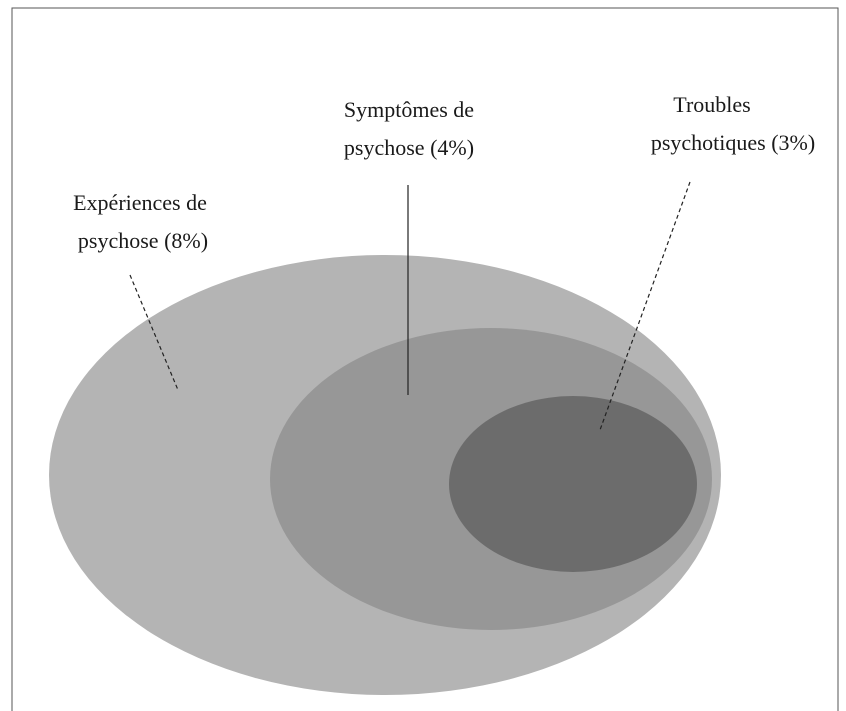  I want to click on label: Expériences de, so click(140, 202).